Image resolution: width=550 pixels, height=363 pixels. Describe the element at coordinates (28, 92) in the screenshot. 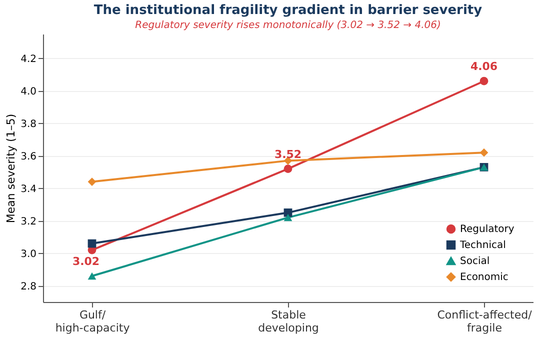

I see `y-tick-label: 4.0` at that location.